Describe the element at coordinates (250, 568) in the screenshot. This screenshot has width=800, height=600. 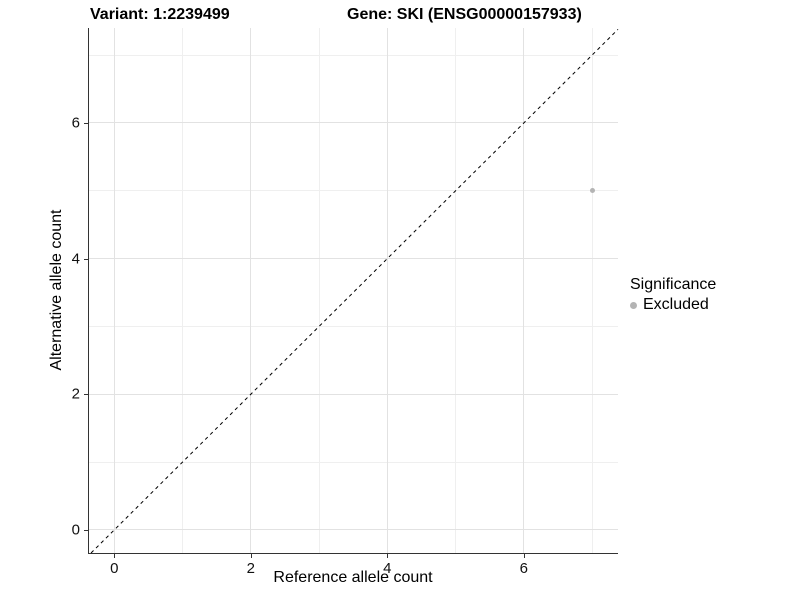
I see `x-tick-label: 2` at that location.